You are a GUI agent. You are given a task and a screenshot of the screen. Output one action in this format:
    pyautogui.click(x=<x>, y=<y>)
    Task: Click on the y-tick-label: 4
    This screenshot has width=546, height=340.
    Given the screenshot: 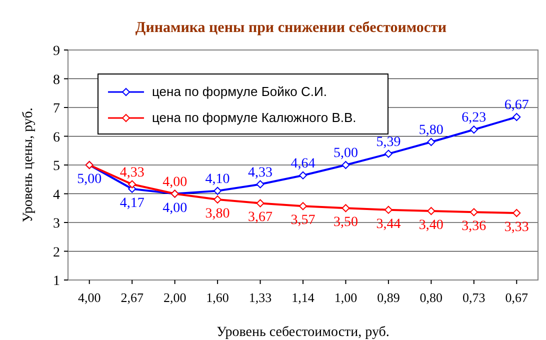 What is the action you would take?
    pyautogui.click(x=56, y=195)
    